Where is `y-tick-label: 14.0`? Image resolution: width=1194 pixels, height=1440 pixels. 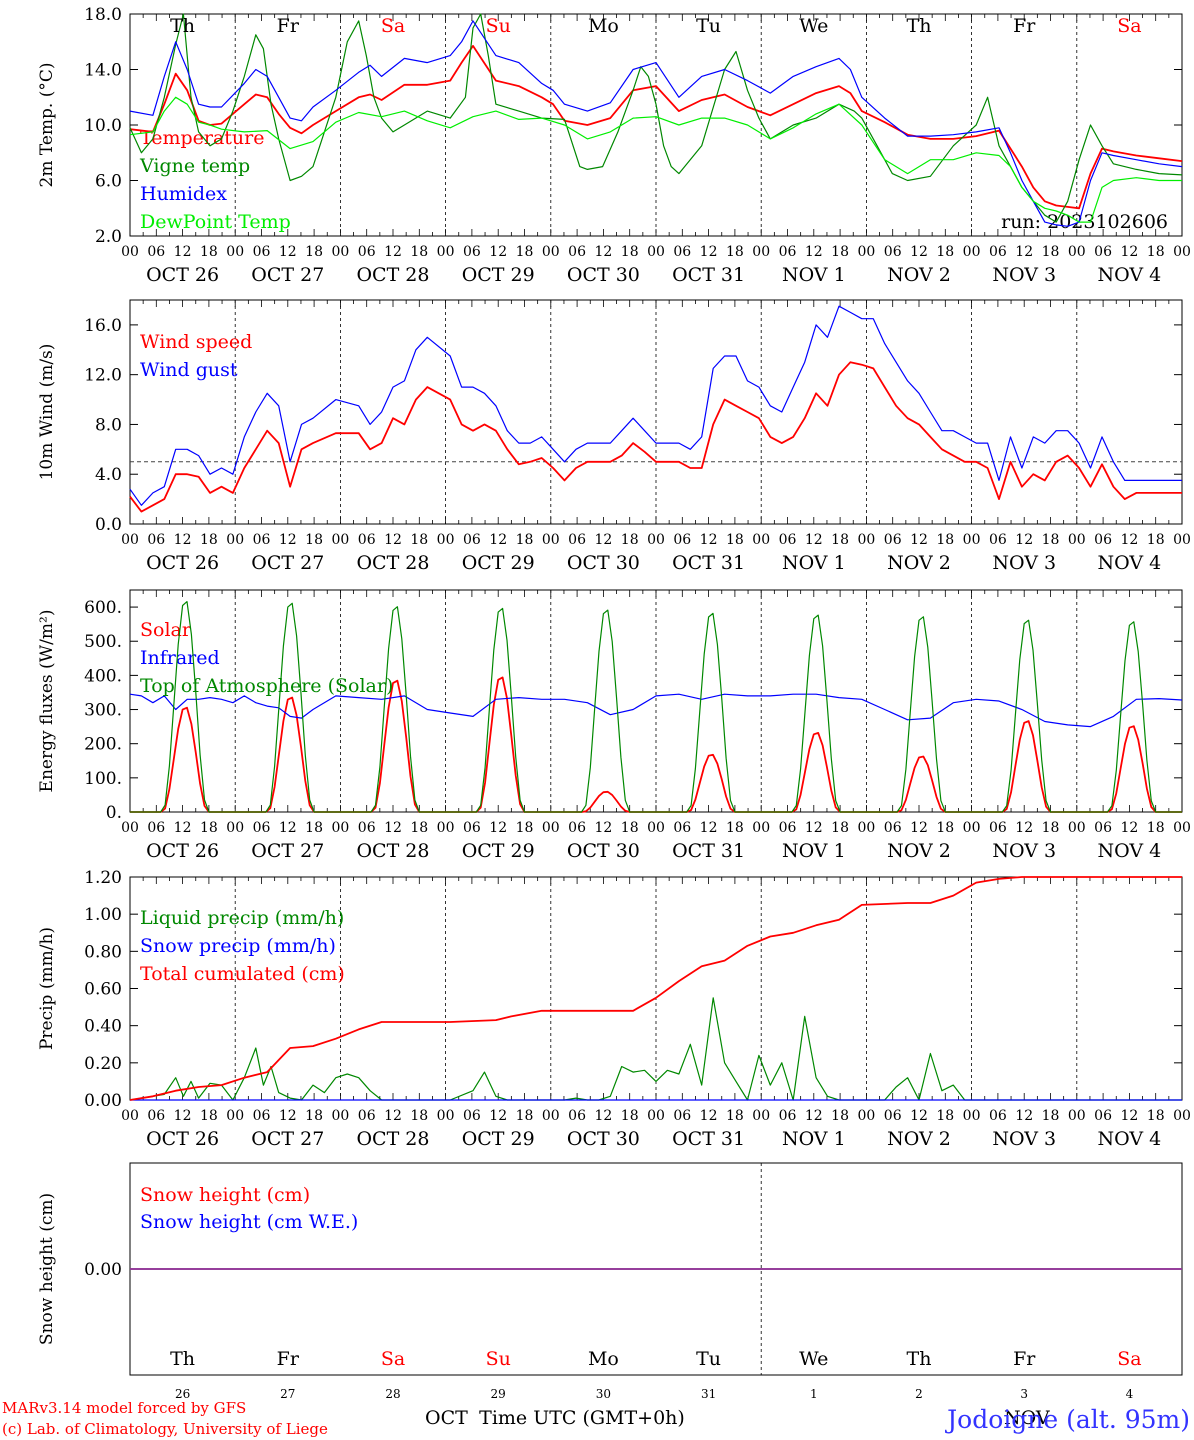
y-tick-label: 14.0 is located at coordinates (103, 71).